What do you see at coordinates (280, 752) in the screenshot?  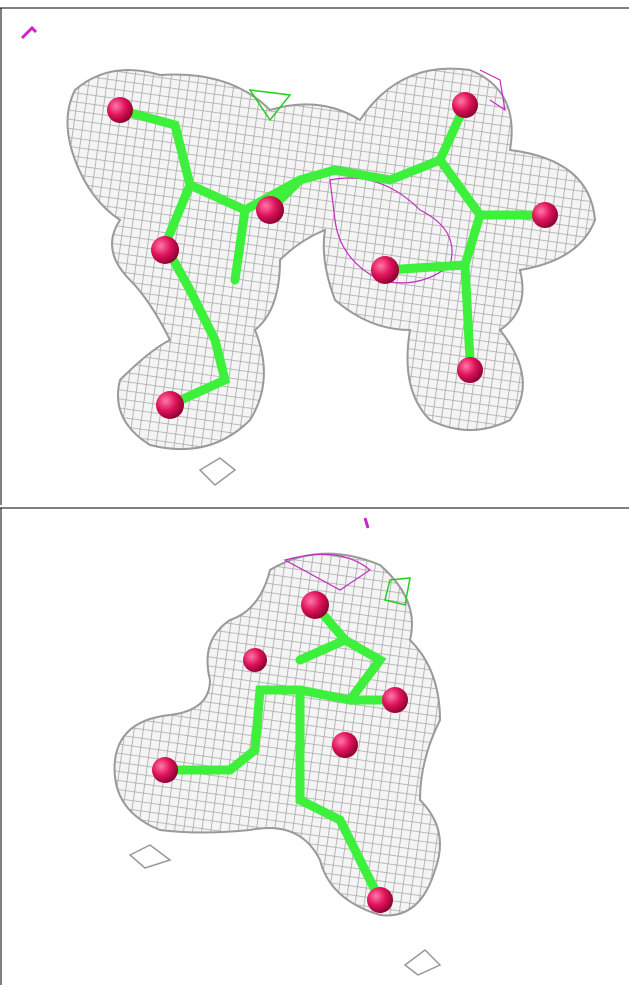 I see `bottom-atoms` at bounding box center [280, 752].